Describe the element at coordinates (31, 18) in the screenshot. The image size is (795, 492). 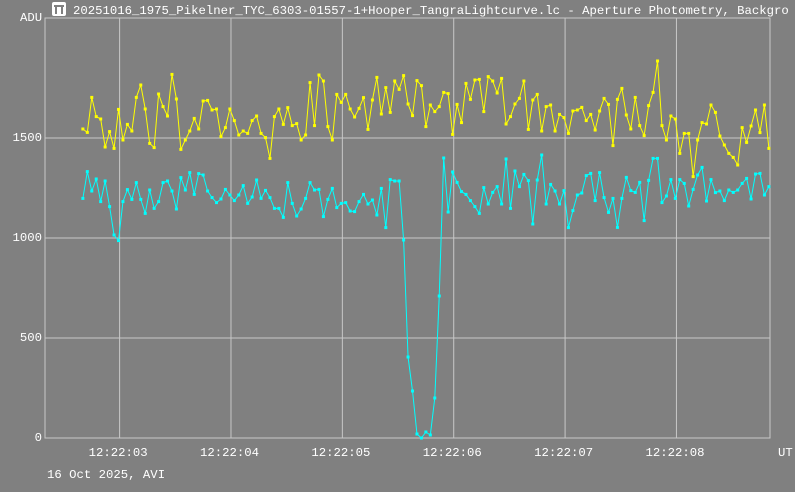
I see `y-axis-label: ADU` at that location.